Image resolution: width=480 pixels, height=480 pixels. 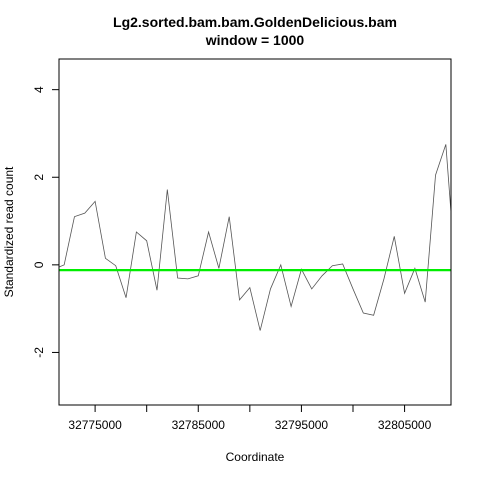 I want to click on y-tick-label: 2, so click(x=39, y=177).